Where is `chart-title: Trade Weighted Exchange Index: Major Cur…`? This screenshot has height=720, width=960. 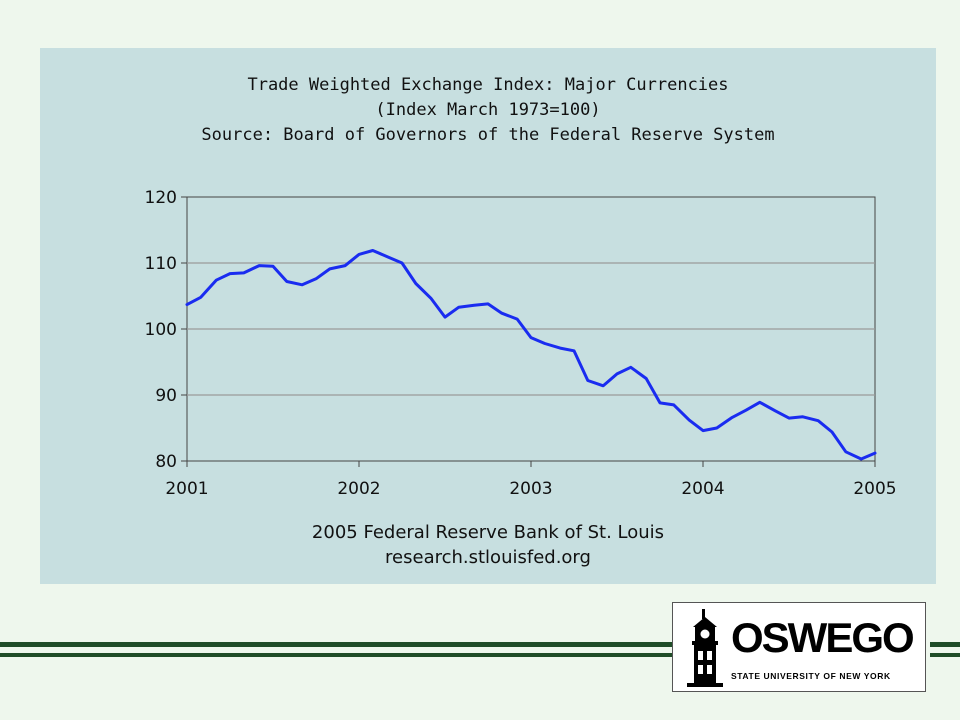 chart-title: Trade Weighted Exchange Index: Major Cur… is located at coordinates (488, 85).